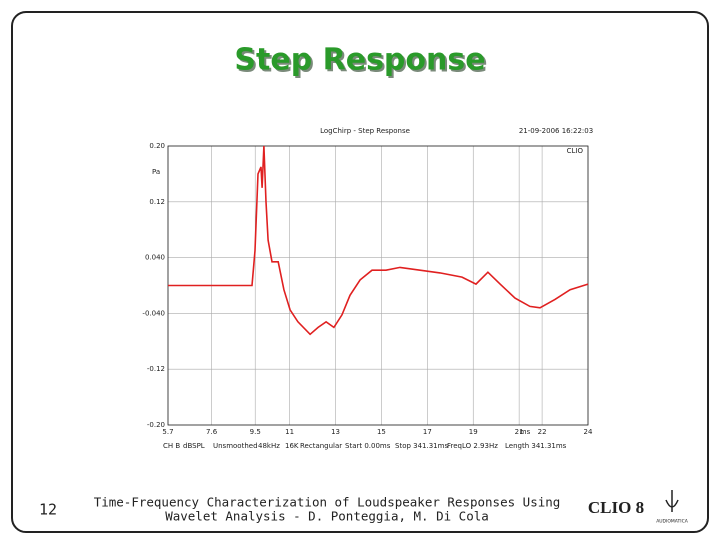  What do you see at coordinates (289, 432) in the screenshot?
I see `x-tick-label: 11` at bounding box center [289, 432].